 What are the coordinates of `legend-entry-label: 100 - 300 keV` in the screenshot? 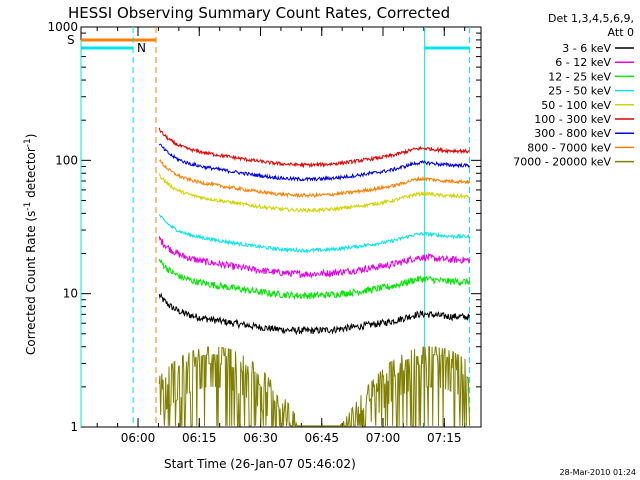 It's located at (572, 119).